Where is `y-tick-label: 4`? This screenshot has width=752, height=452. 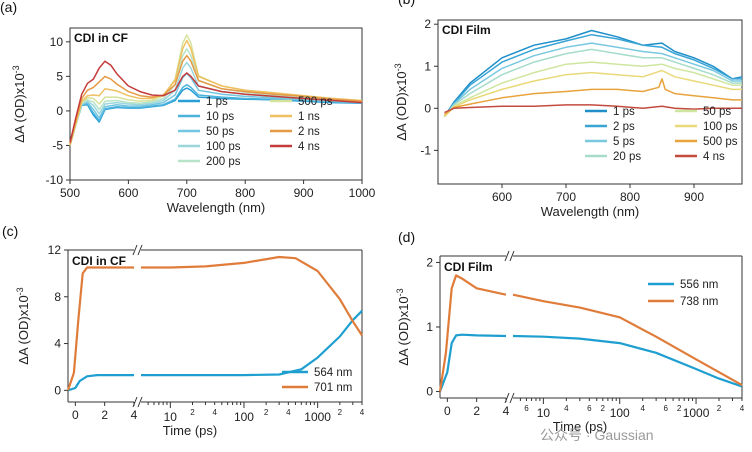
y-tick-label: 4 is located at coordinates (57, 344).